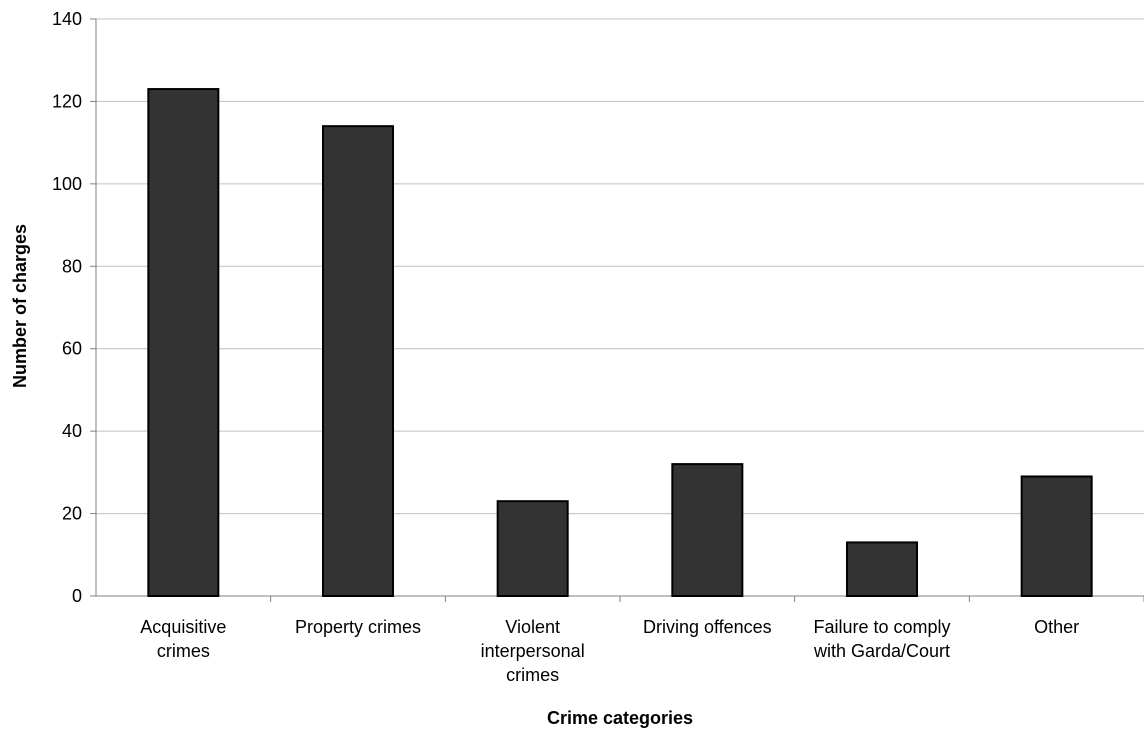 The width and height of the screenshot is (1144, 731). Describe the element at coordinates (1056, 627) in the screenshot. I see `x-category-label: Other` at that location.